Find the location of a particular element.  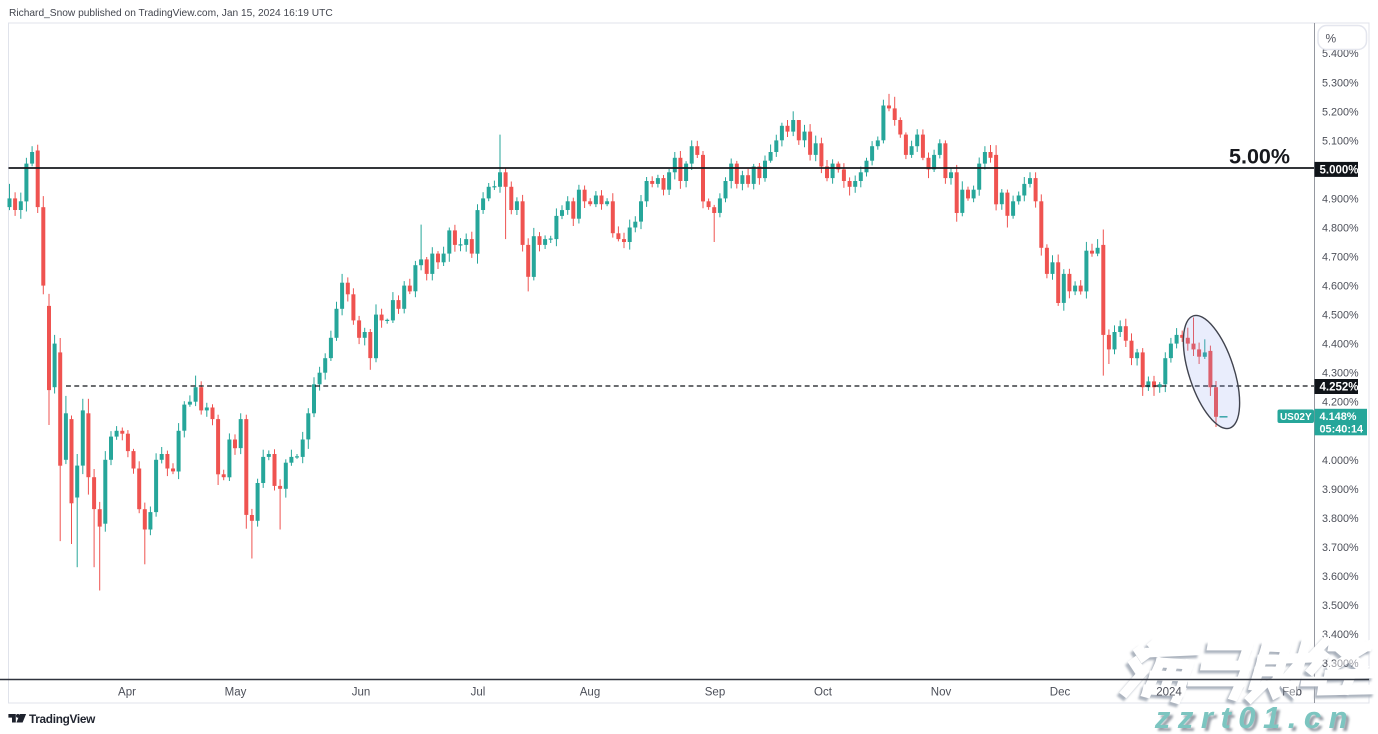

svg-text: Oct is located at coordinates (823, 693).